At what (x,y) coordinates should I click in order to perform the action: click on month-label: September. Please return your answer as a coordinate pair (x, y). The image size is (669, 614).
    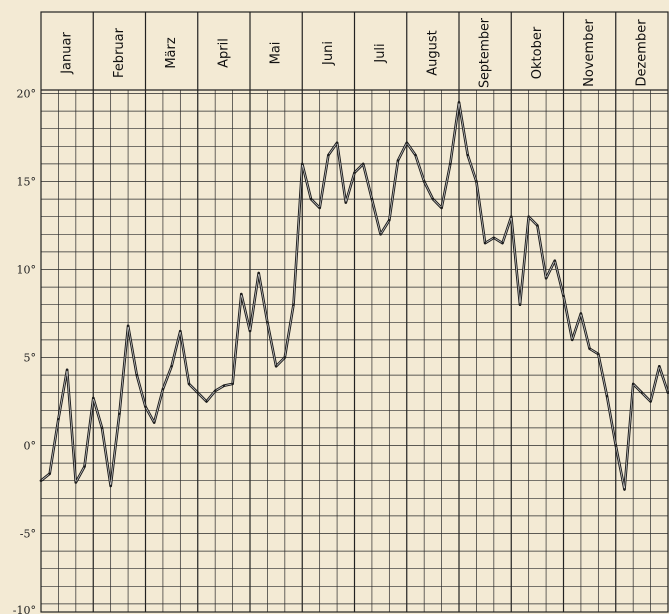
    Looking at the image, I should click on (485, 52).